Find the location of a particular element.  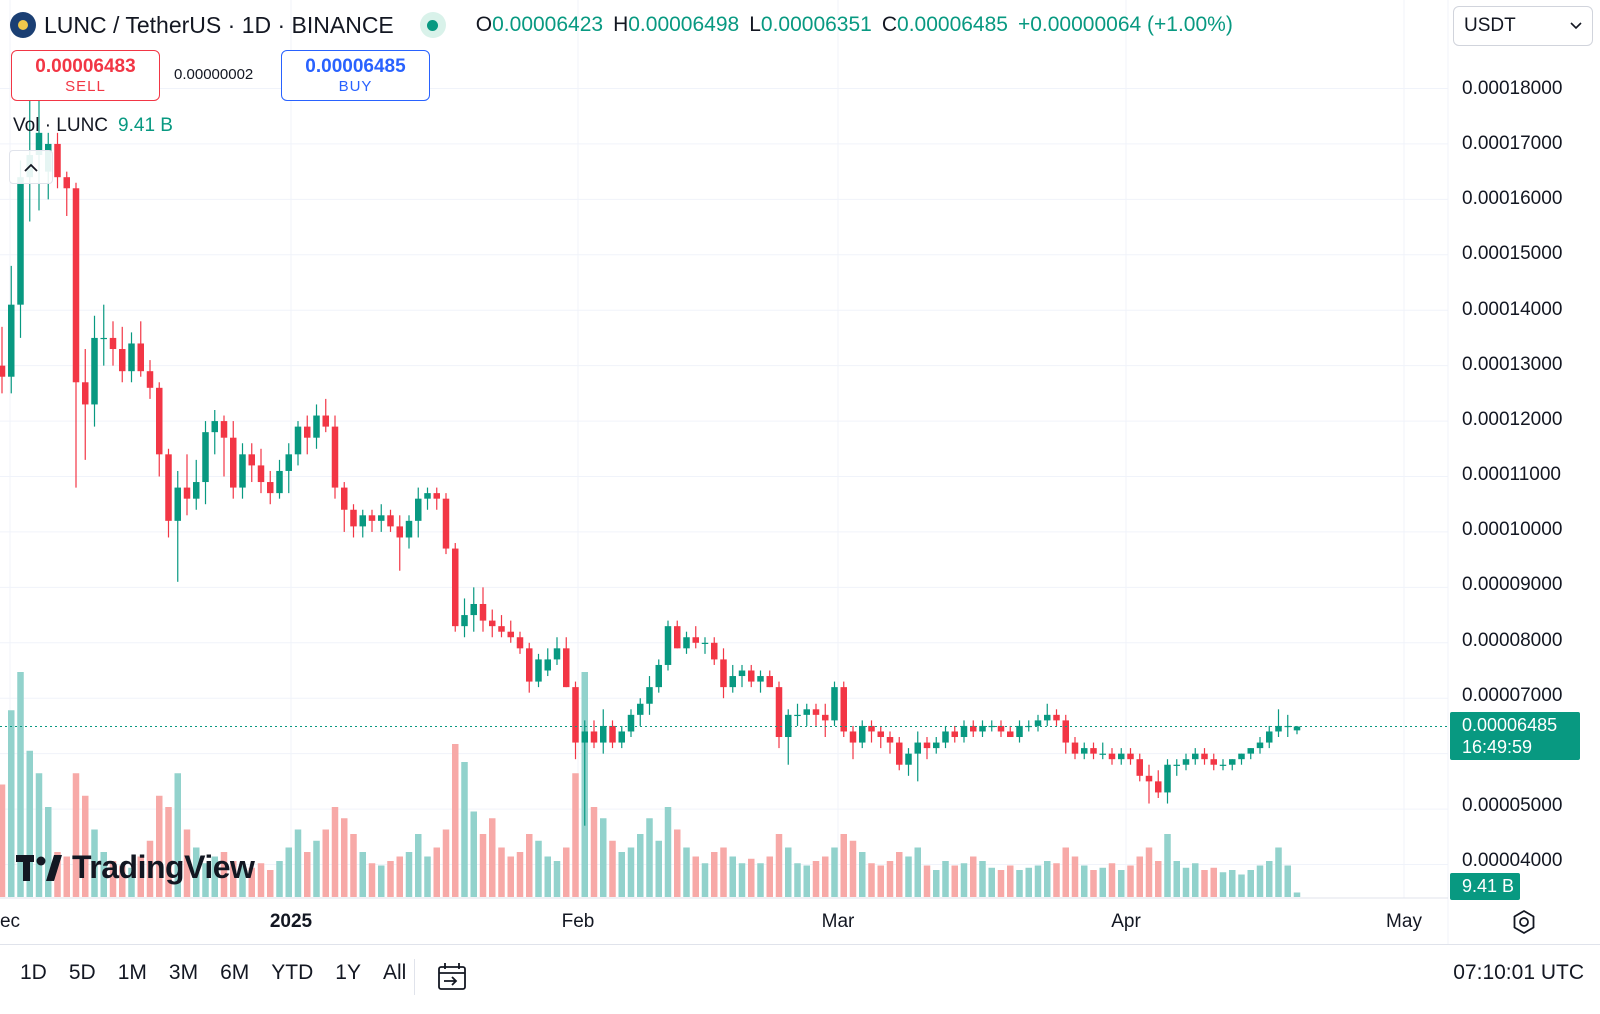

go-to-date-icon is located at coordinates (452, 977).